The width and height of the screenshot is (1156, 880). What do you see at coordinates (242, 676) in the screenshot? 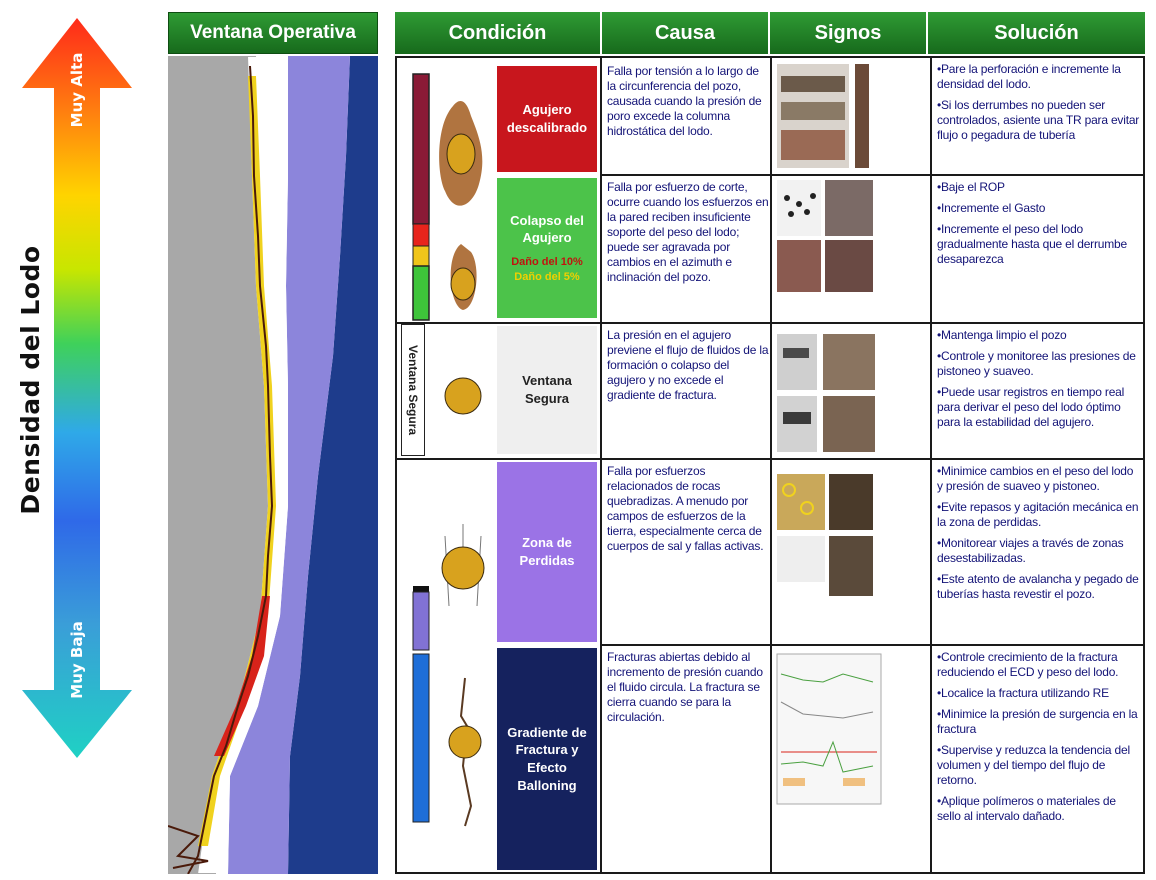
I see `breakout-red-band` at bounding box center [242, 676].